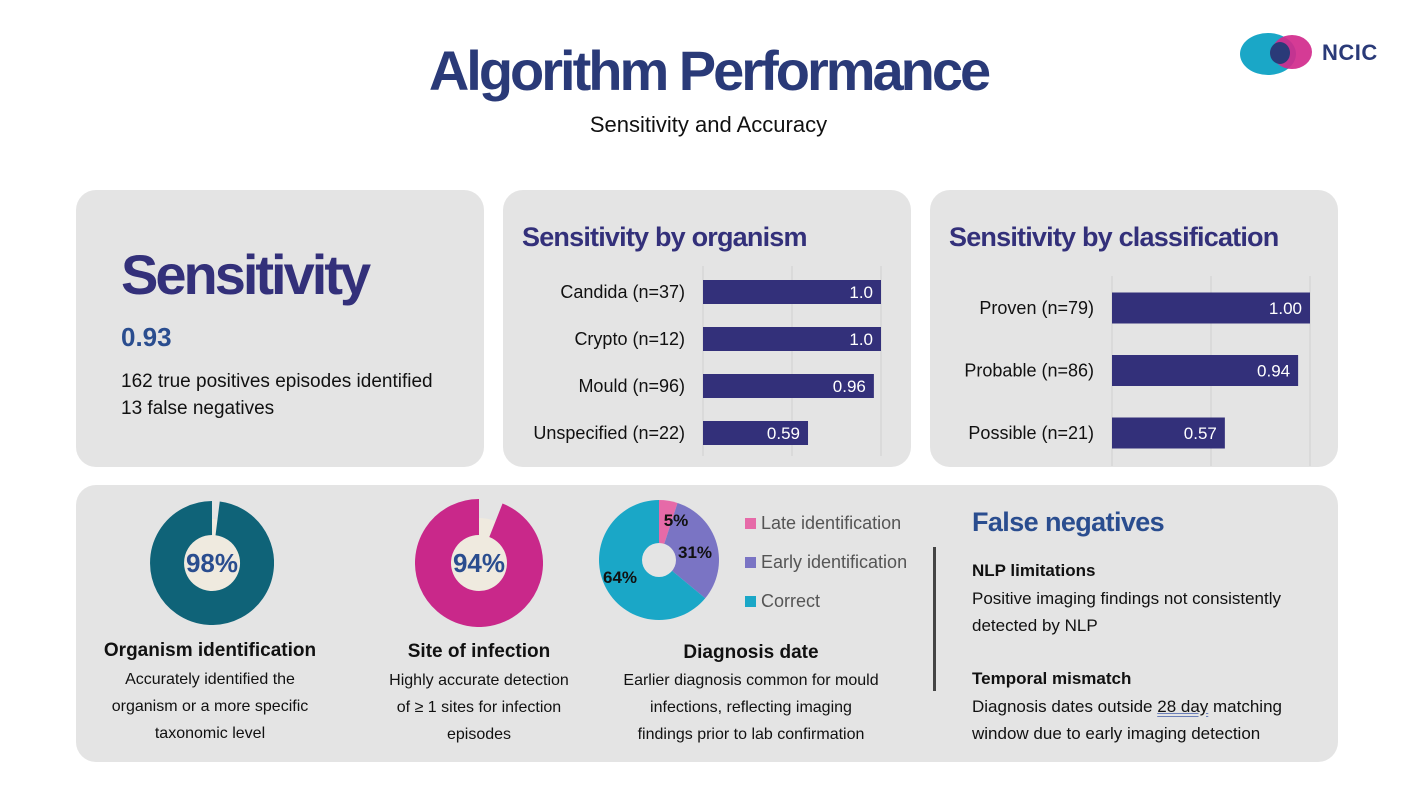 This screenshot has height=791, width=1417. I want to click on false-negatives-count-text: 13 false negatives, so click(198, 408).